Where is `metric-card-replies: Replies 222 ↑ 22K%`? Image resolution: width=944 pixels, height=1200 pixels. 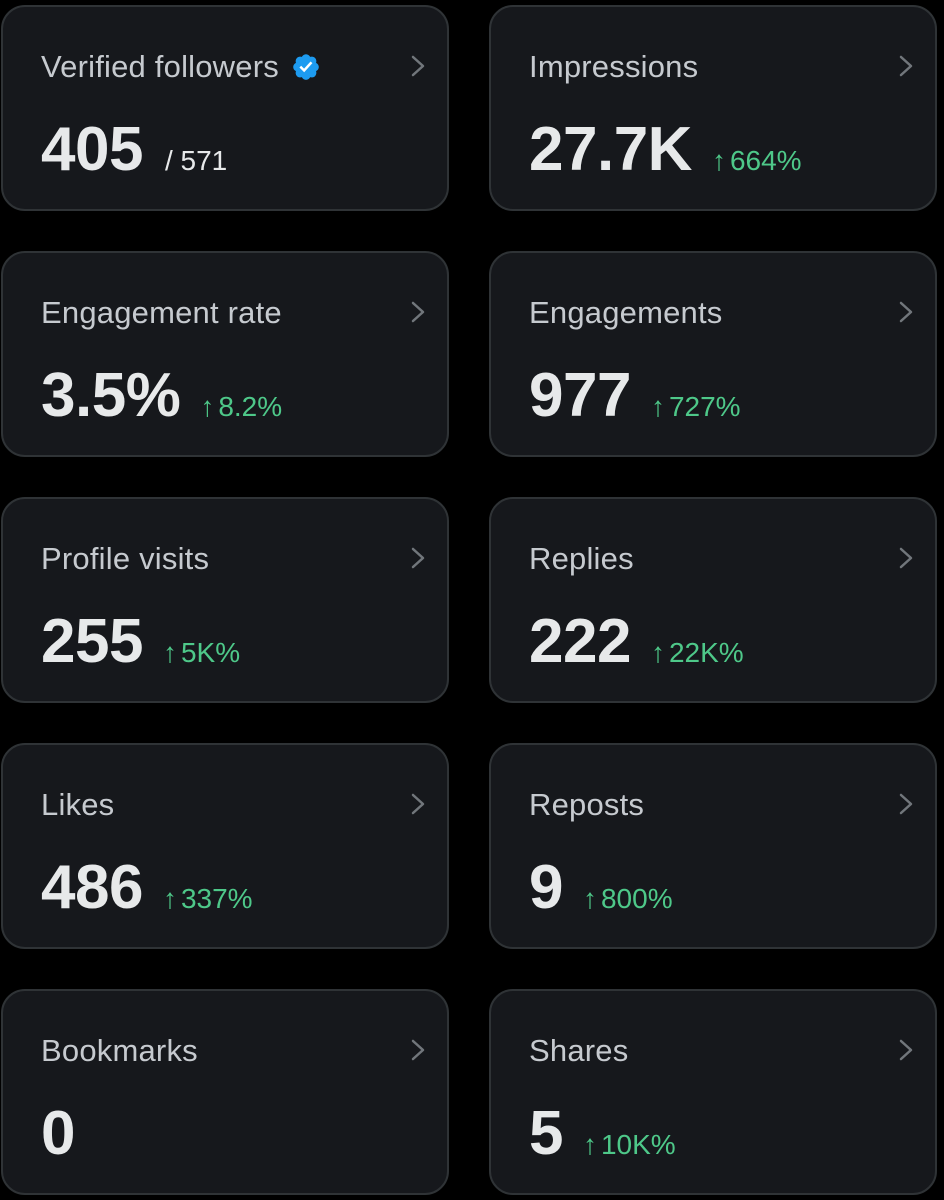 metric-card-replies: Replies 222 ↑ 22K% is located at coordinates (713, 600).